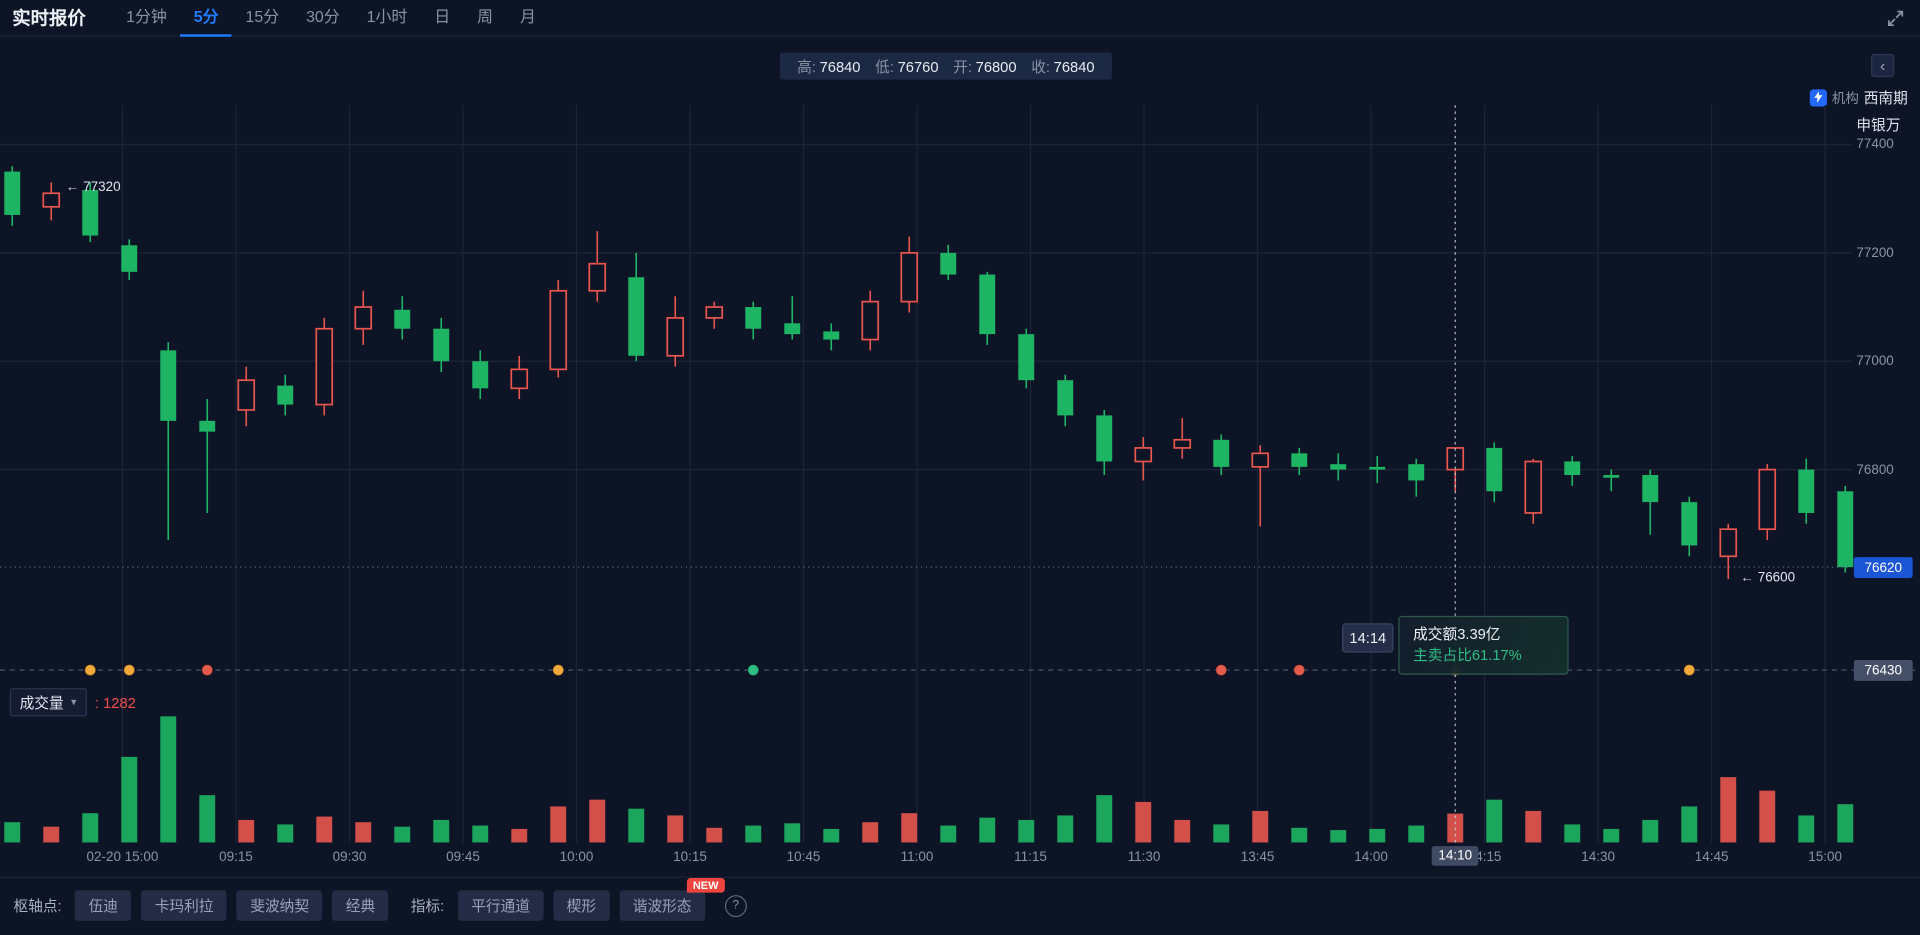  I want to click on time-axis-label: 11:30, so click(1144, 857).